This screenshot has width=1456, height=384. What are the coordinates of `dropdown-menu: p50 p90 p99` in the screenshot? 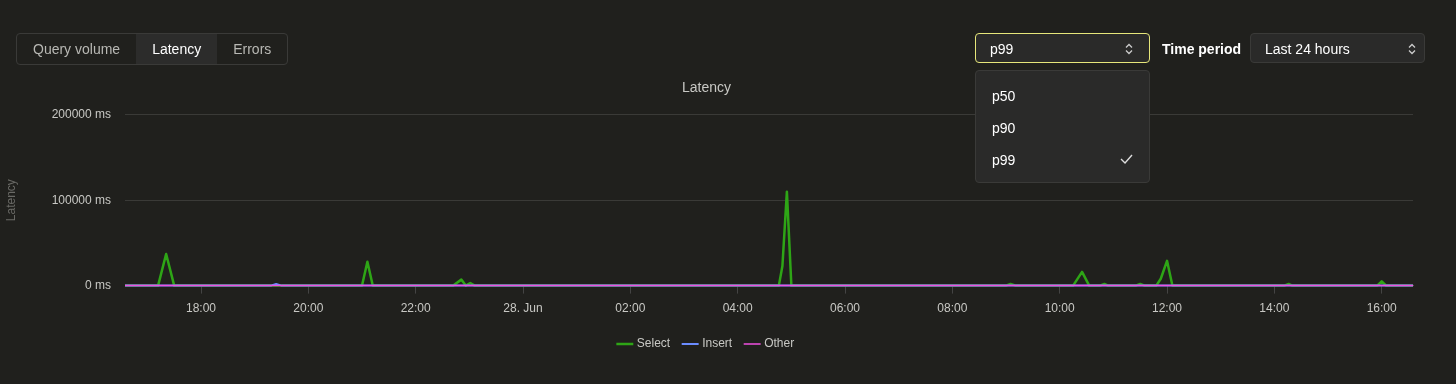 It's located at (1062, 126).